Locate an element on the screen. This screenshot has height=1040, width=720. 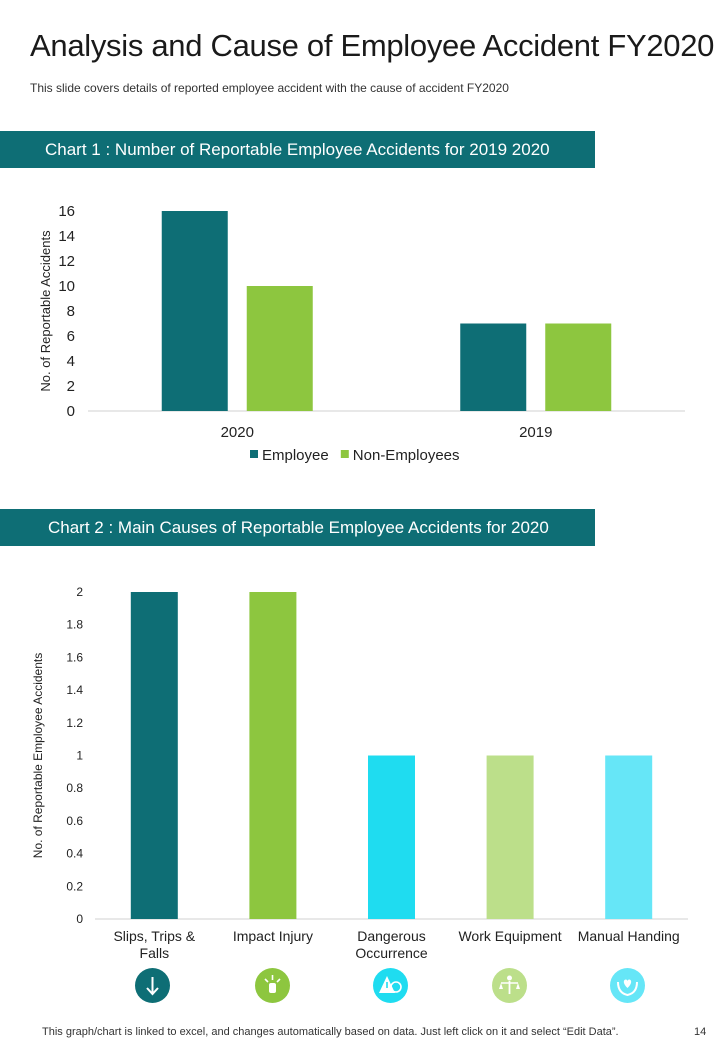
x-tick-label: 2019 is located at coordinates (535, 432).